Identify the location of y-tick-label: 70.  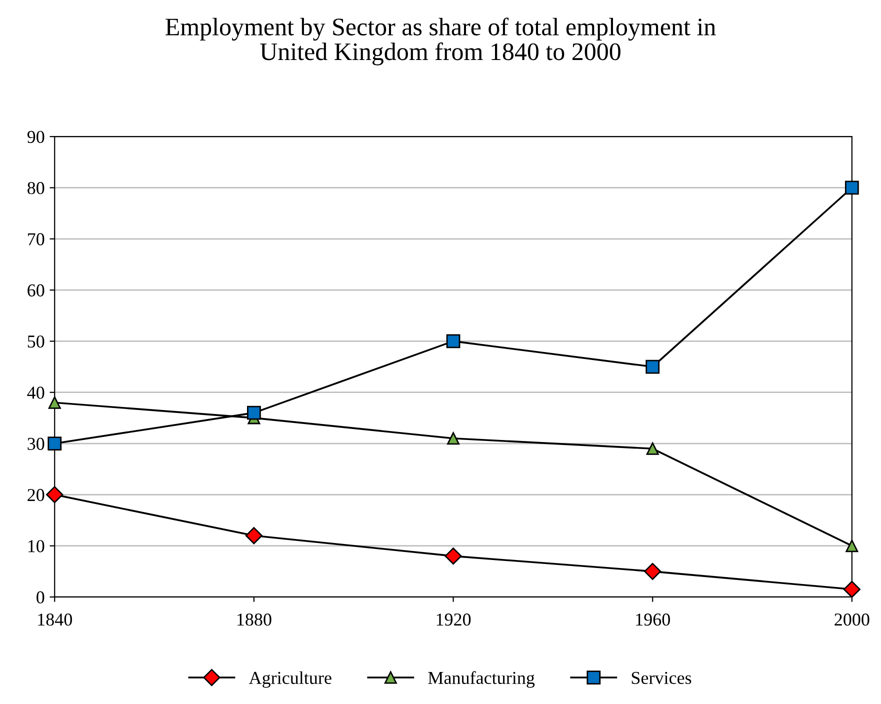
(36, 239).